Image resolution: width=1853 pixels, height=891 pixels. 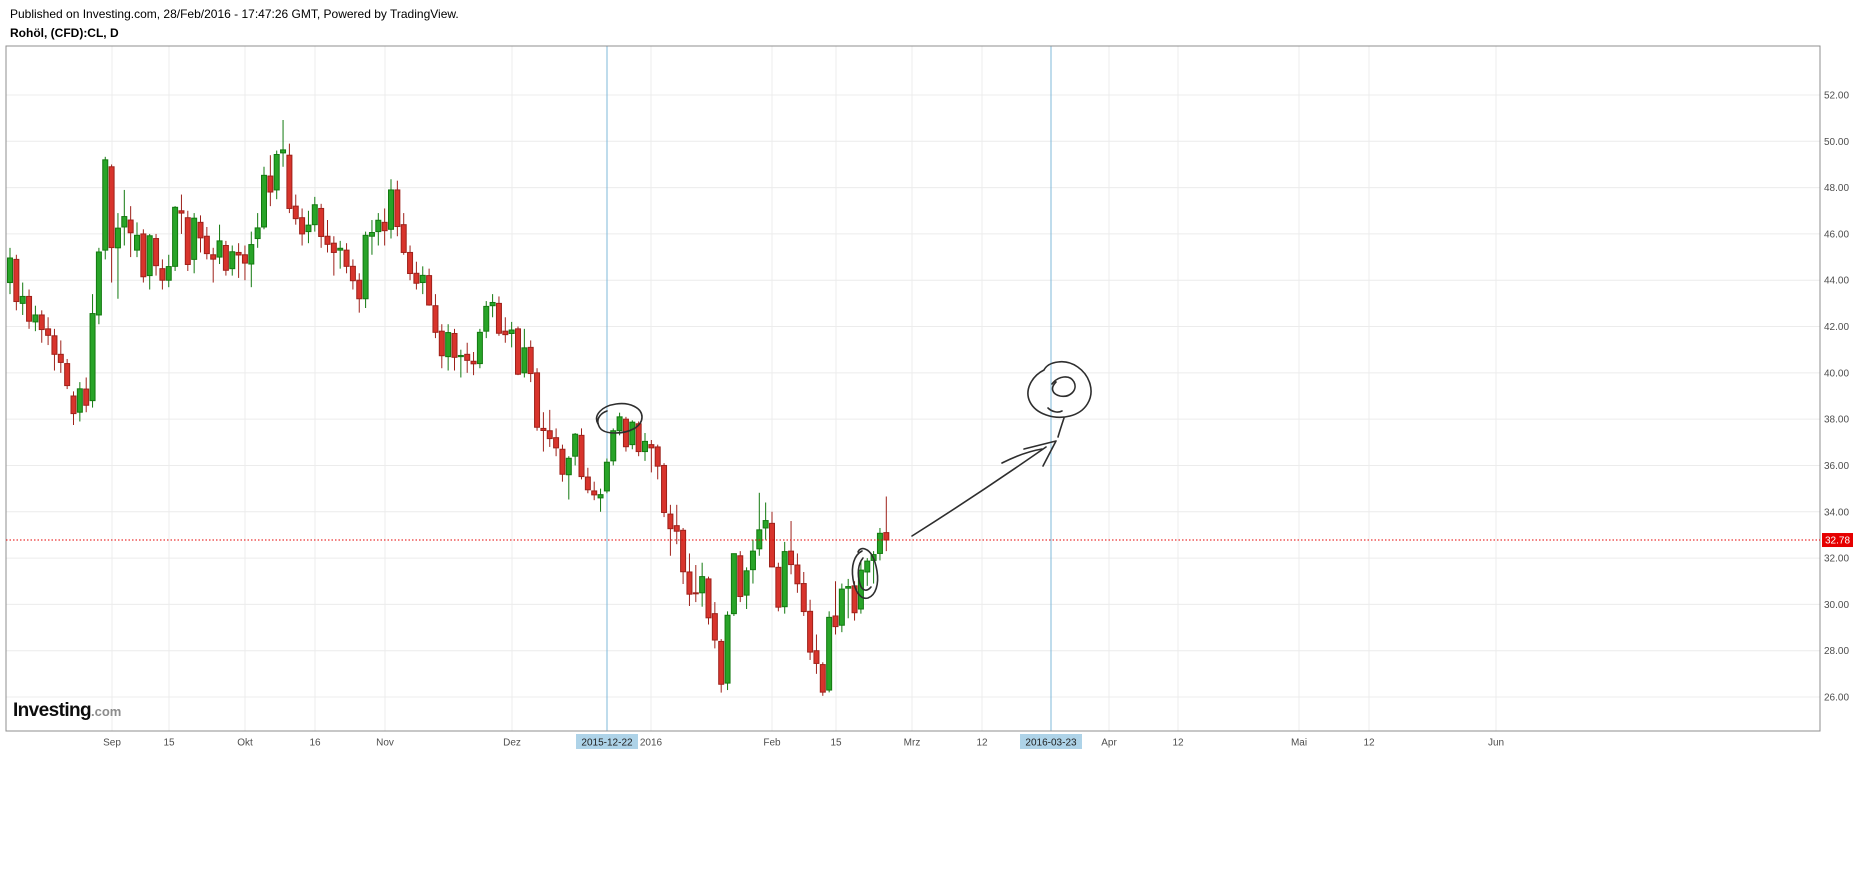 I want to click on hand-arrow-projection, so click(x=1040, y=453).